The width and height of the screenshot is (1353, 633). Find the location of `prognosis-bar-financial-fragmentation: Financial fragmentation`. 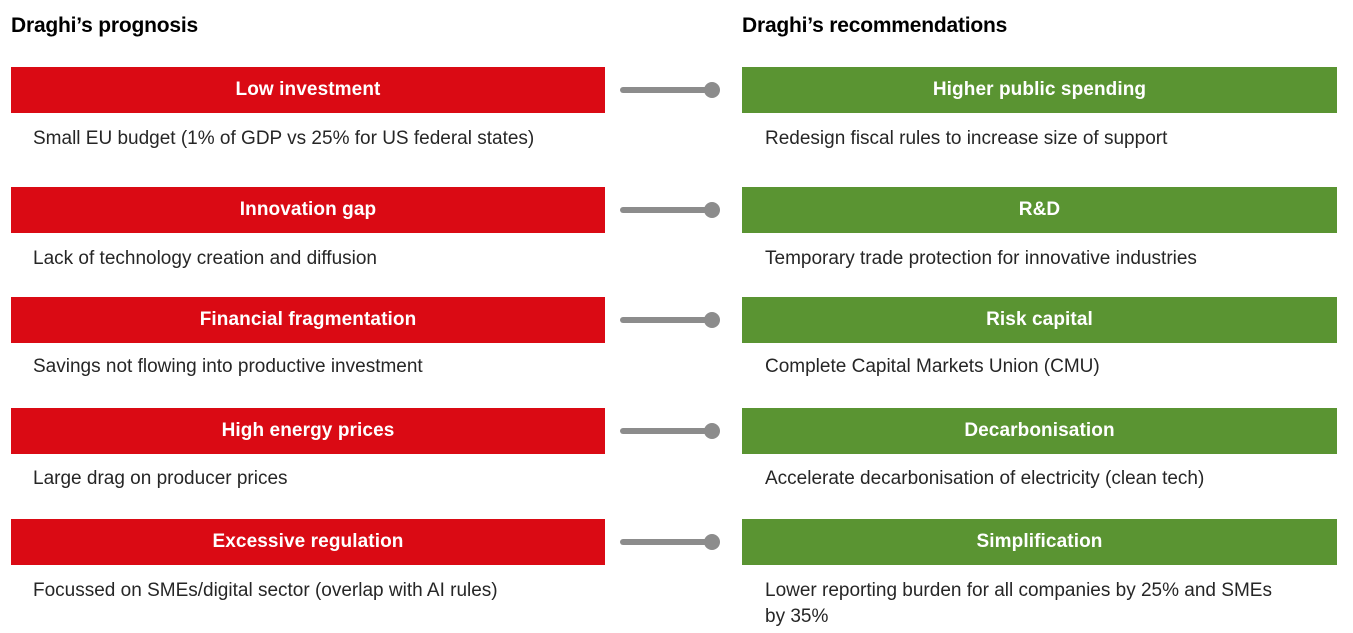

prognosis-bar-financial-fragmentation: Financial fragmentation is located at coordinates (308, 320).